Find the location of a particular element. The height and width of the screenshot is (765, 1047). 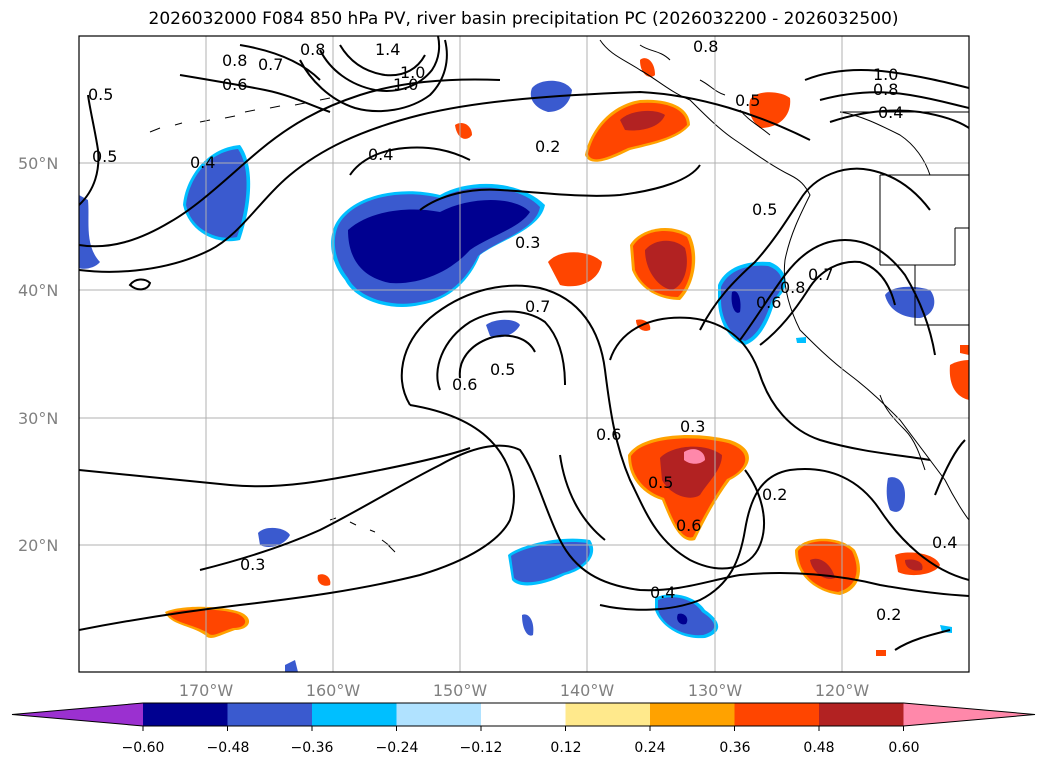

lat-label: 30°N is located at coordinates (38, 418).